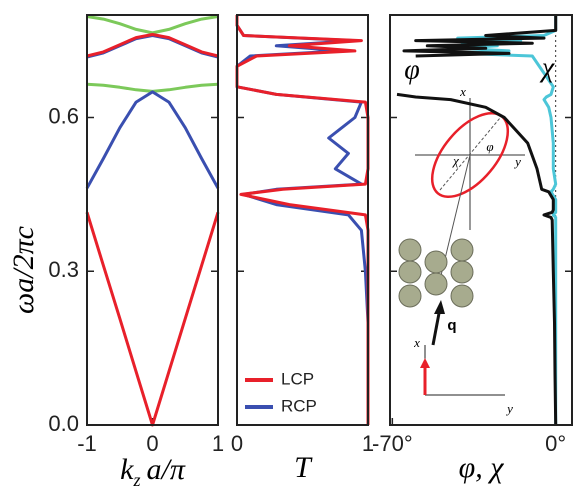 The width and height of the screenshot is (576, 503). Describe the element at coordinates (470, 154) in the screenshot. I see `inset-axis` at that location.